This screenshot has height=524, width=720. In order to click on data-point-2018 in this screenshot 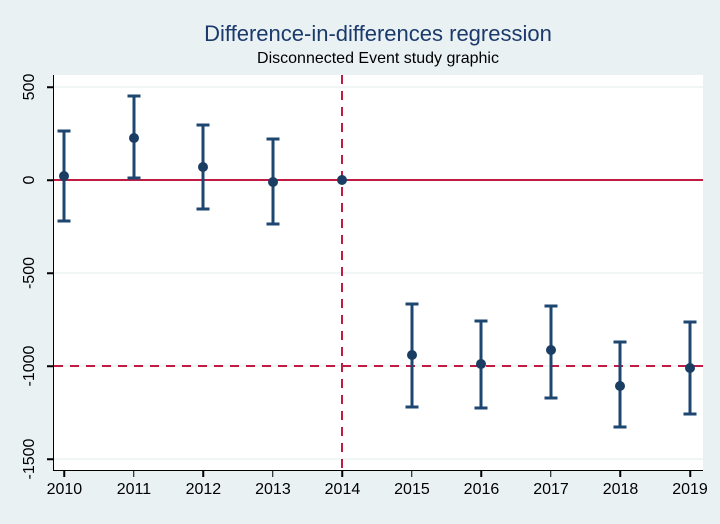, I will do `click(620, 385)`.